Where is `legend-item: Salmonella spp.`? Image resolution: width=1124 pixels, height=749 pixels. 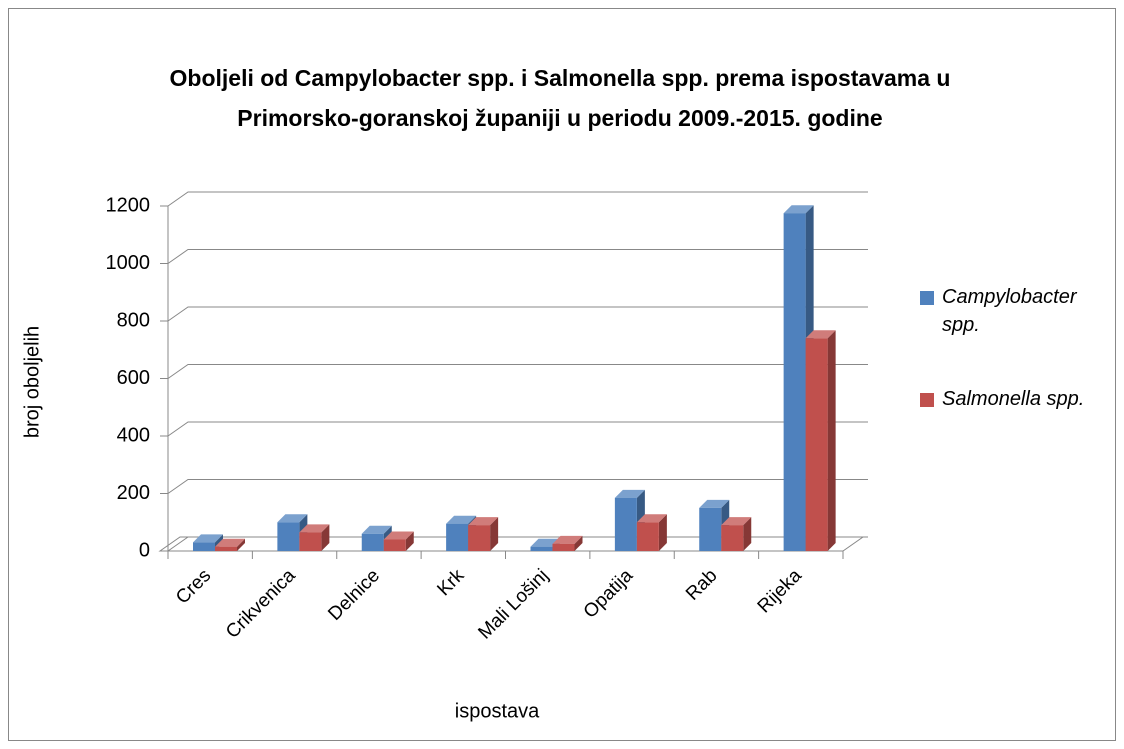
legend-item: Salmonella spp. is located at coordinates (1013, 399).